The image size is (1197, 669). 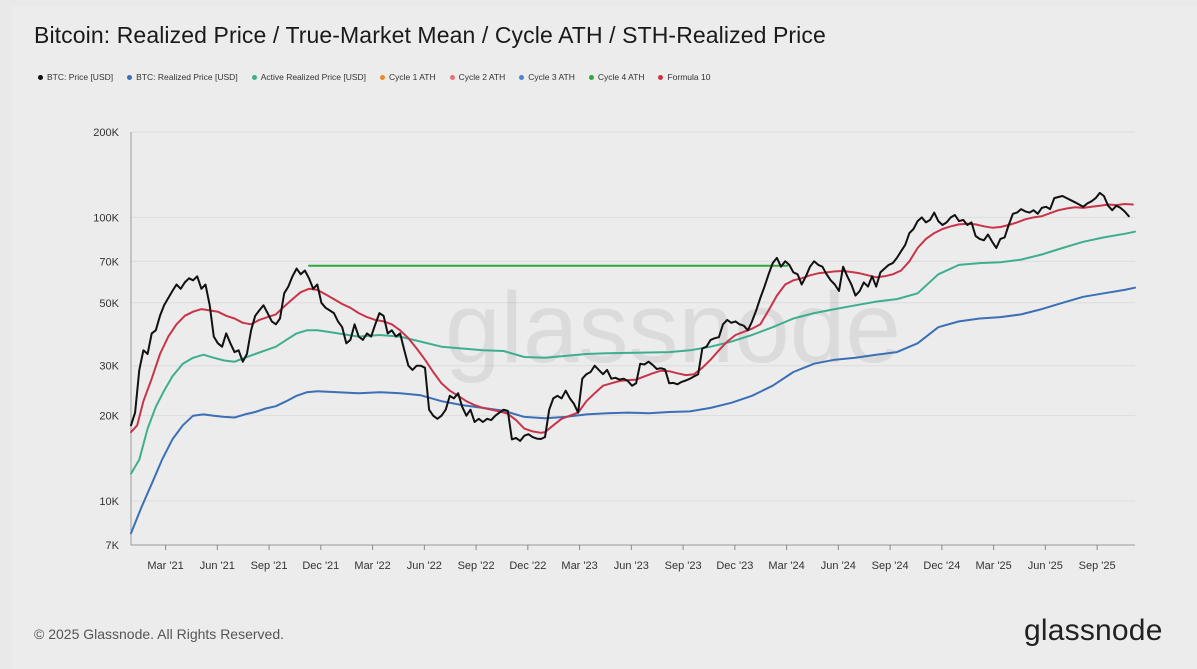 I want to click on x-tick-label: Dec '24, so click(x=941, y=566).